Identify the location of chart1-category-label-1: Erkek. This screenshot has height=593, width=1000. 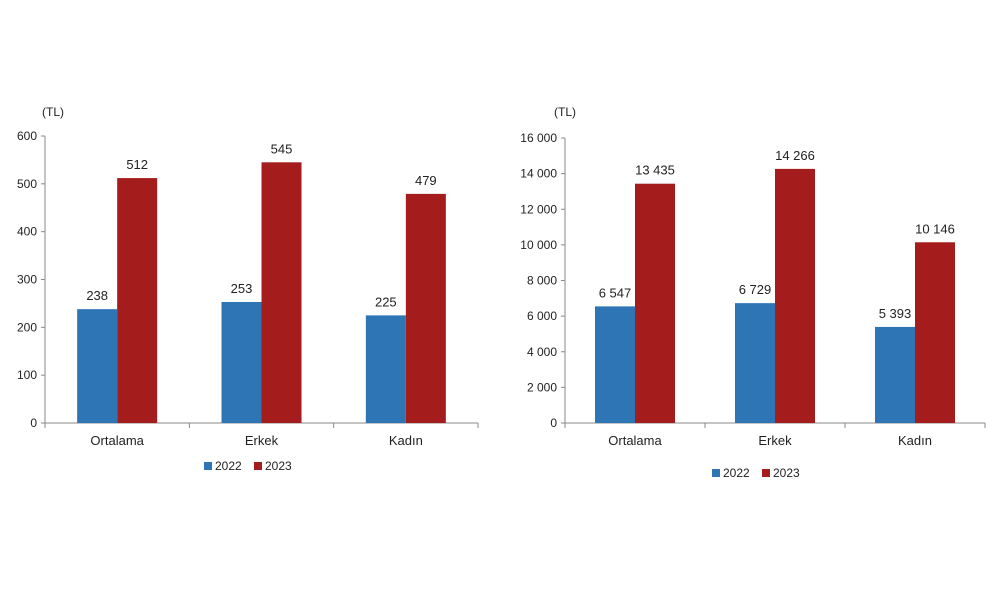
(775, 440).